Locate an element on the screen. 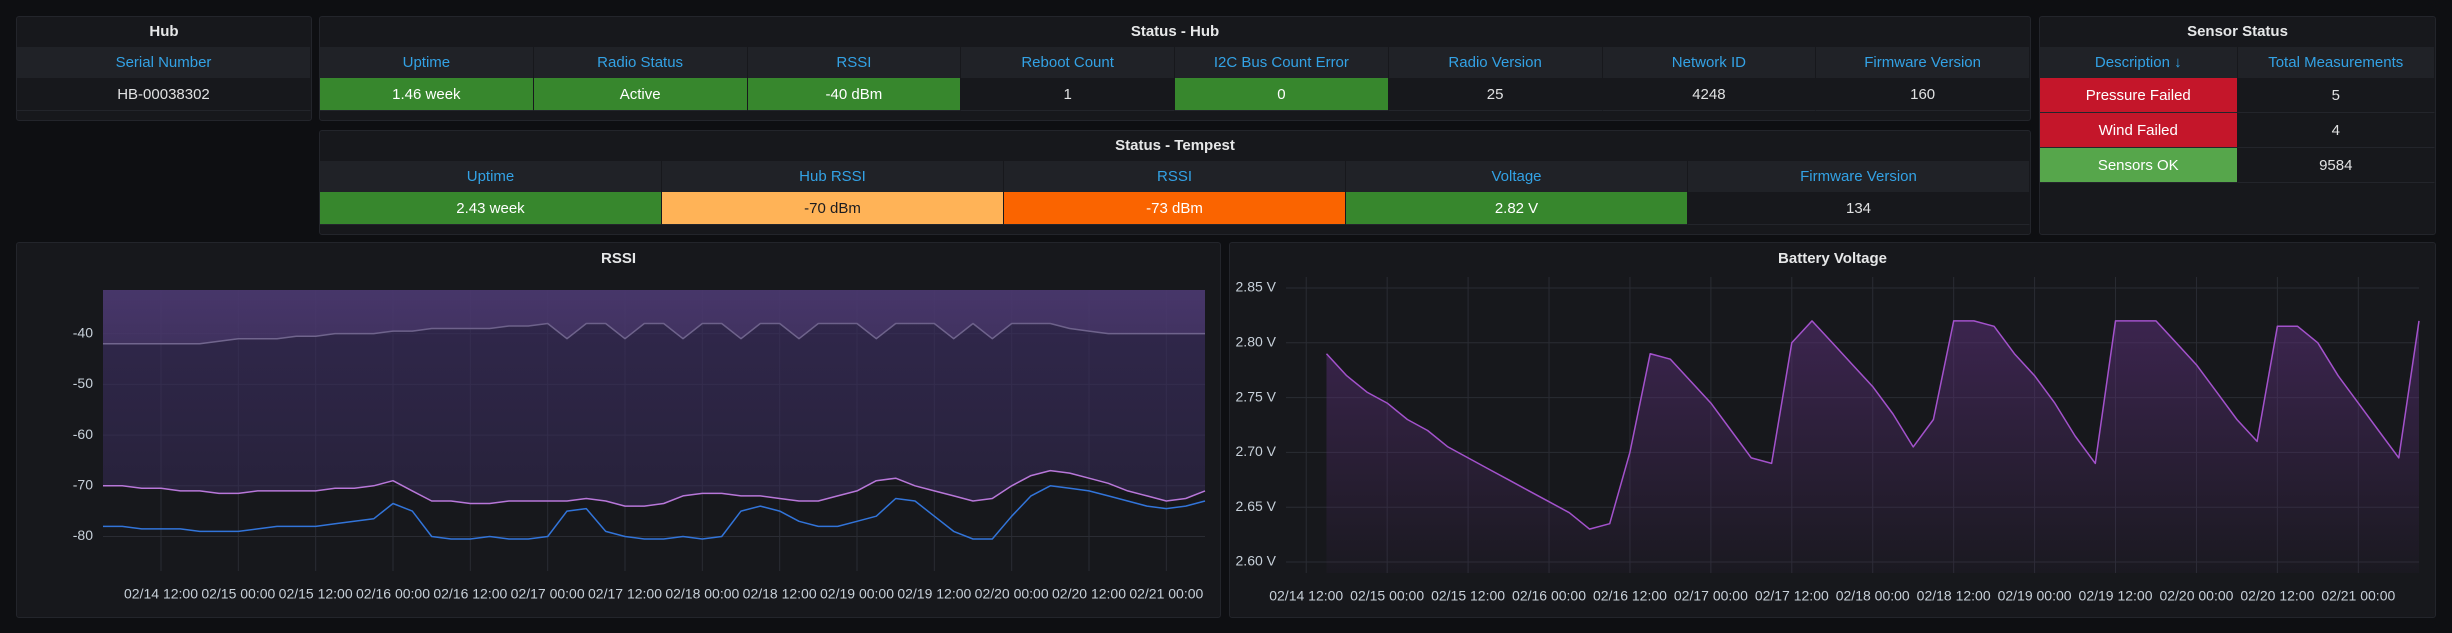 Image resolution: width=2452 pixels, height=633 pixels. table-cell: 134 is located at coordinates (1859, 208).